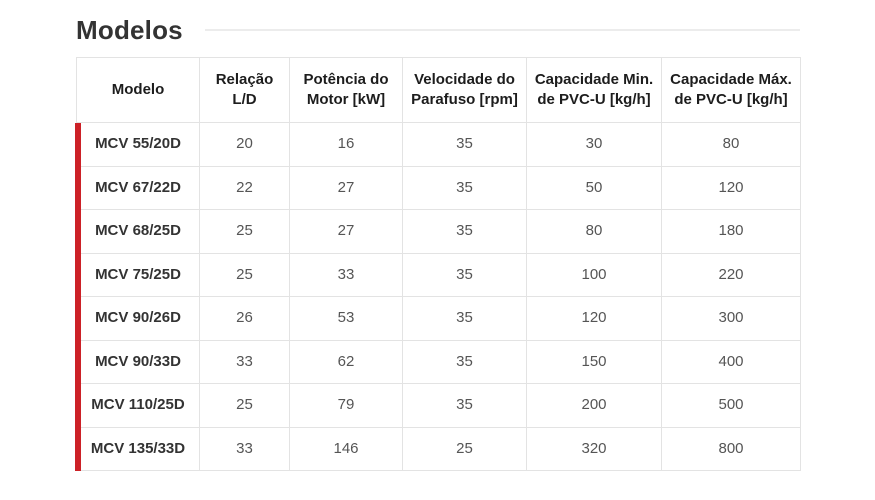  What do you see at coordinates (138, 144) in the screenshot?
I see `model-cell: MCV 55/20D` at bounding box center [138, 144].